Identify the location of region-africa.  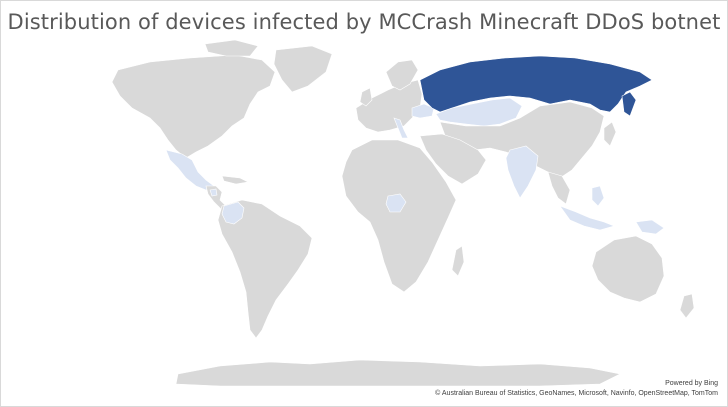
(399, 216).